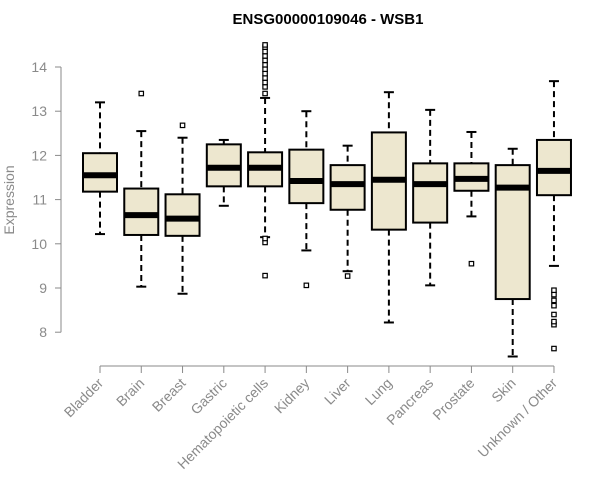  Describe the element at coordinates (9, 199) in the screenshot. I see `y-axis-label: Expression` at that location.